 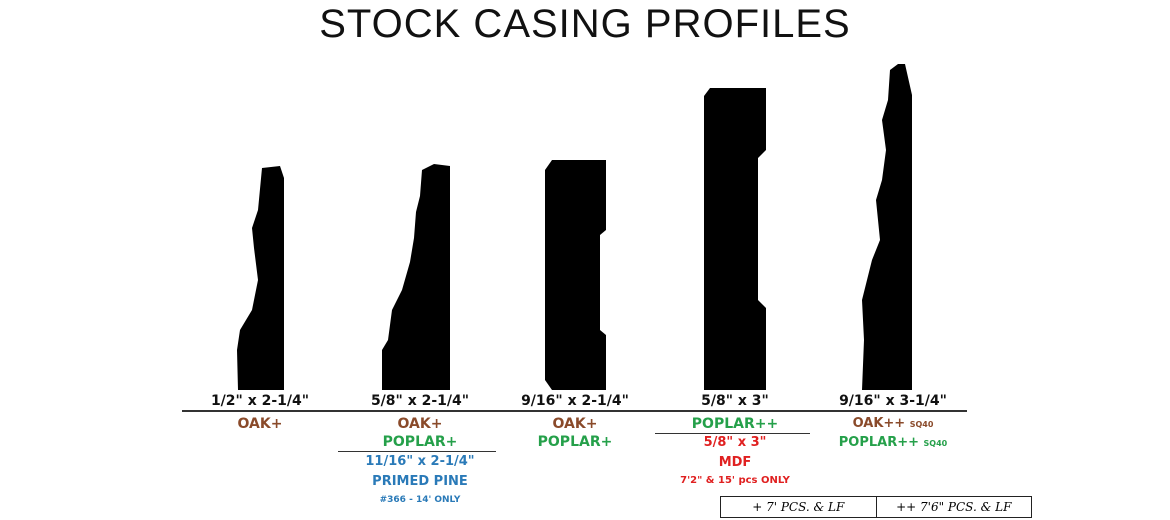 What do you see at coordinates (798, 507) in the screenshot?
I see `legend-item-single-plus: + 7' PCS. & LF` at bounding box center [798, 507].